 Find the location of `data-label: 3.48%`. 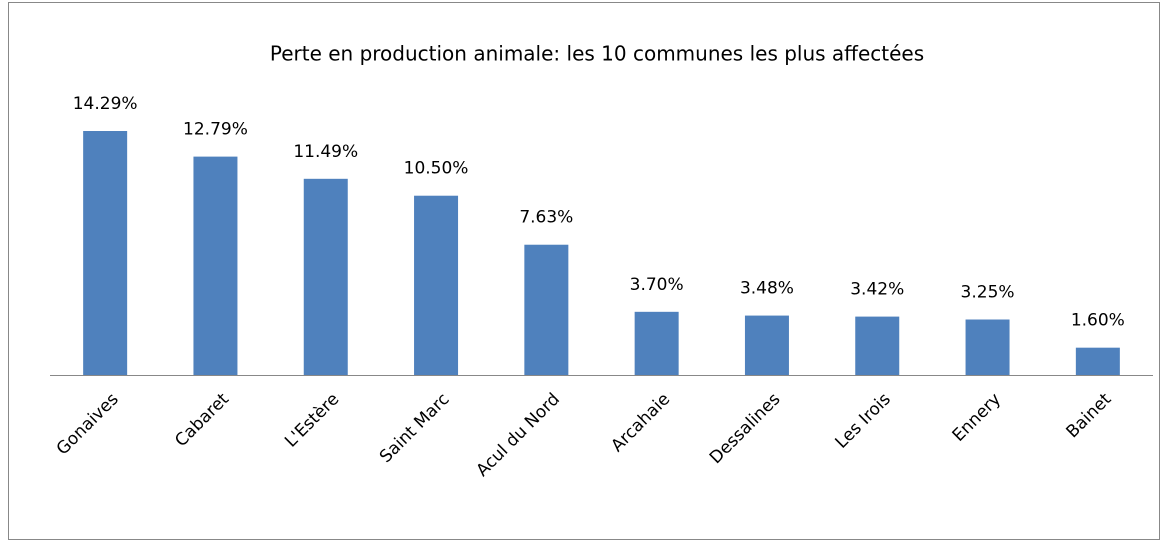

data-label: 3.48% is located at coordinates (767, 289).